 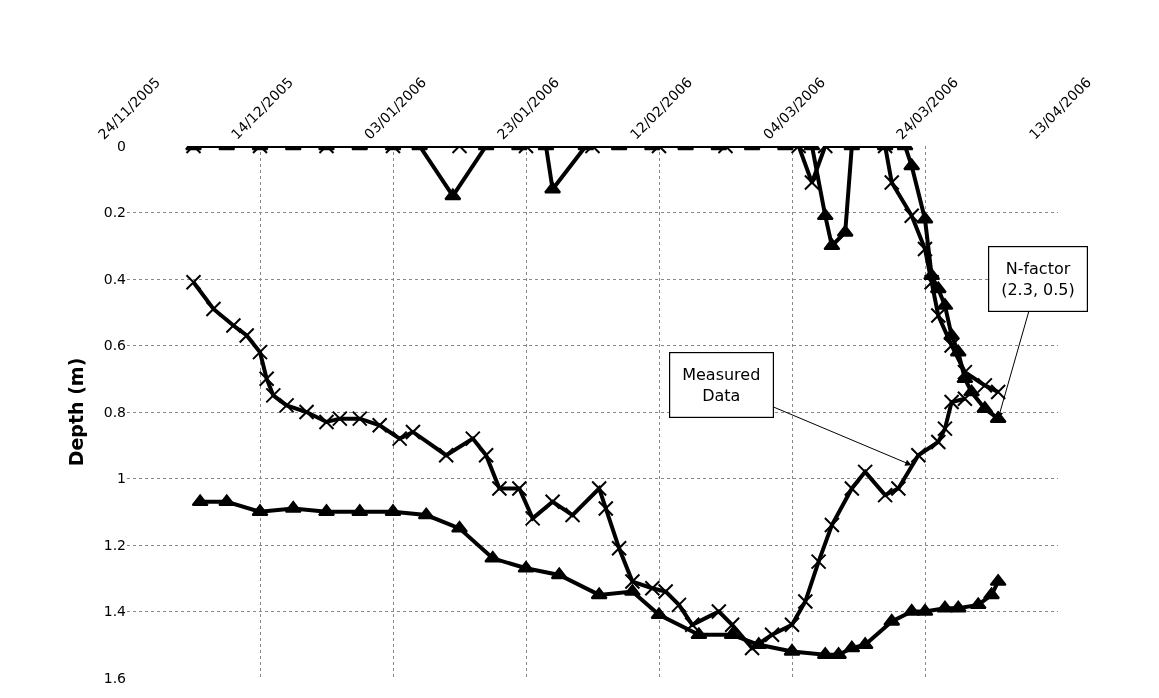 What do you see at coordinates (121, 478) in the screenshot?
I see `y-tick-label: 1` at bounding box center [121, 478].